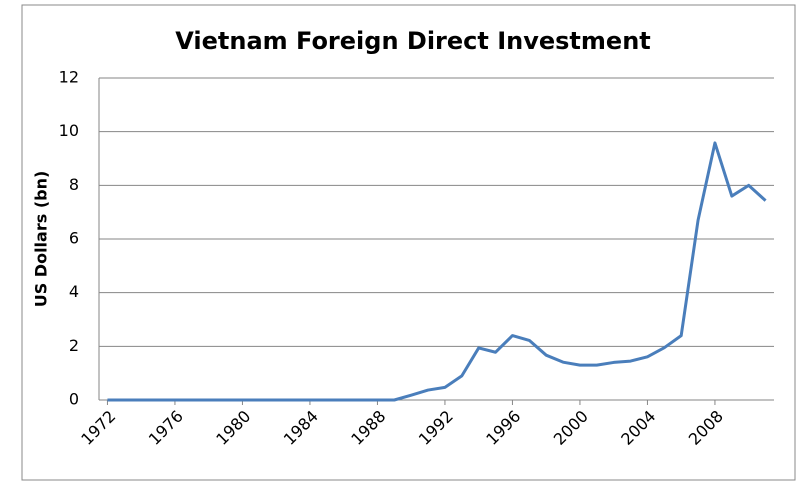  I want to click on chart-title: Vietnam Foreign Direct Investment, so click(413, 41).